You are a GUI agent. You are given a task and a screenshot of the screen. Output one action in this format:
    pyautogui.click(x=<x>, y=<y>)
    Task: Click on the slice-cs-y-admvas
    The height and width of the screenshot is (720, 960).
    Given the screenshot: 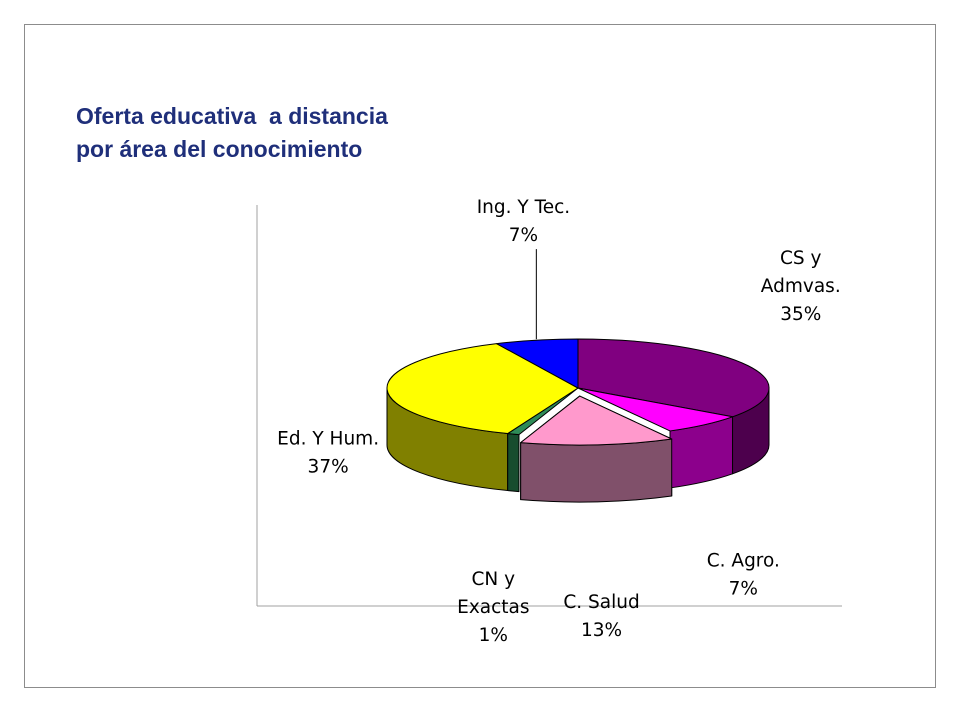 What is the action you would take?
    pyautogui.click(x=673, y=378)
    